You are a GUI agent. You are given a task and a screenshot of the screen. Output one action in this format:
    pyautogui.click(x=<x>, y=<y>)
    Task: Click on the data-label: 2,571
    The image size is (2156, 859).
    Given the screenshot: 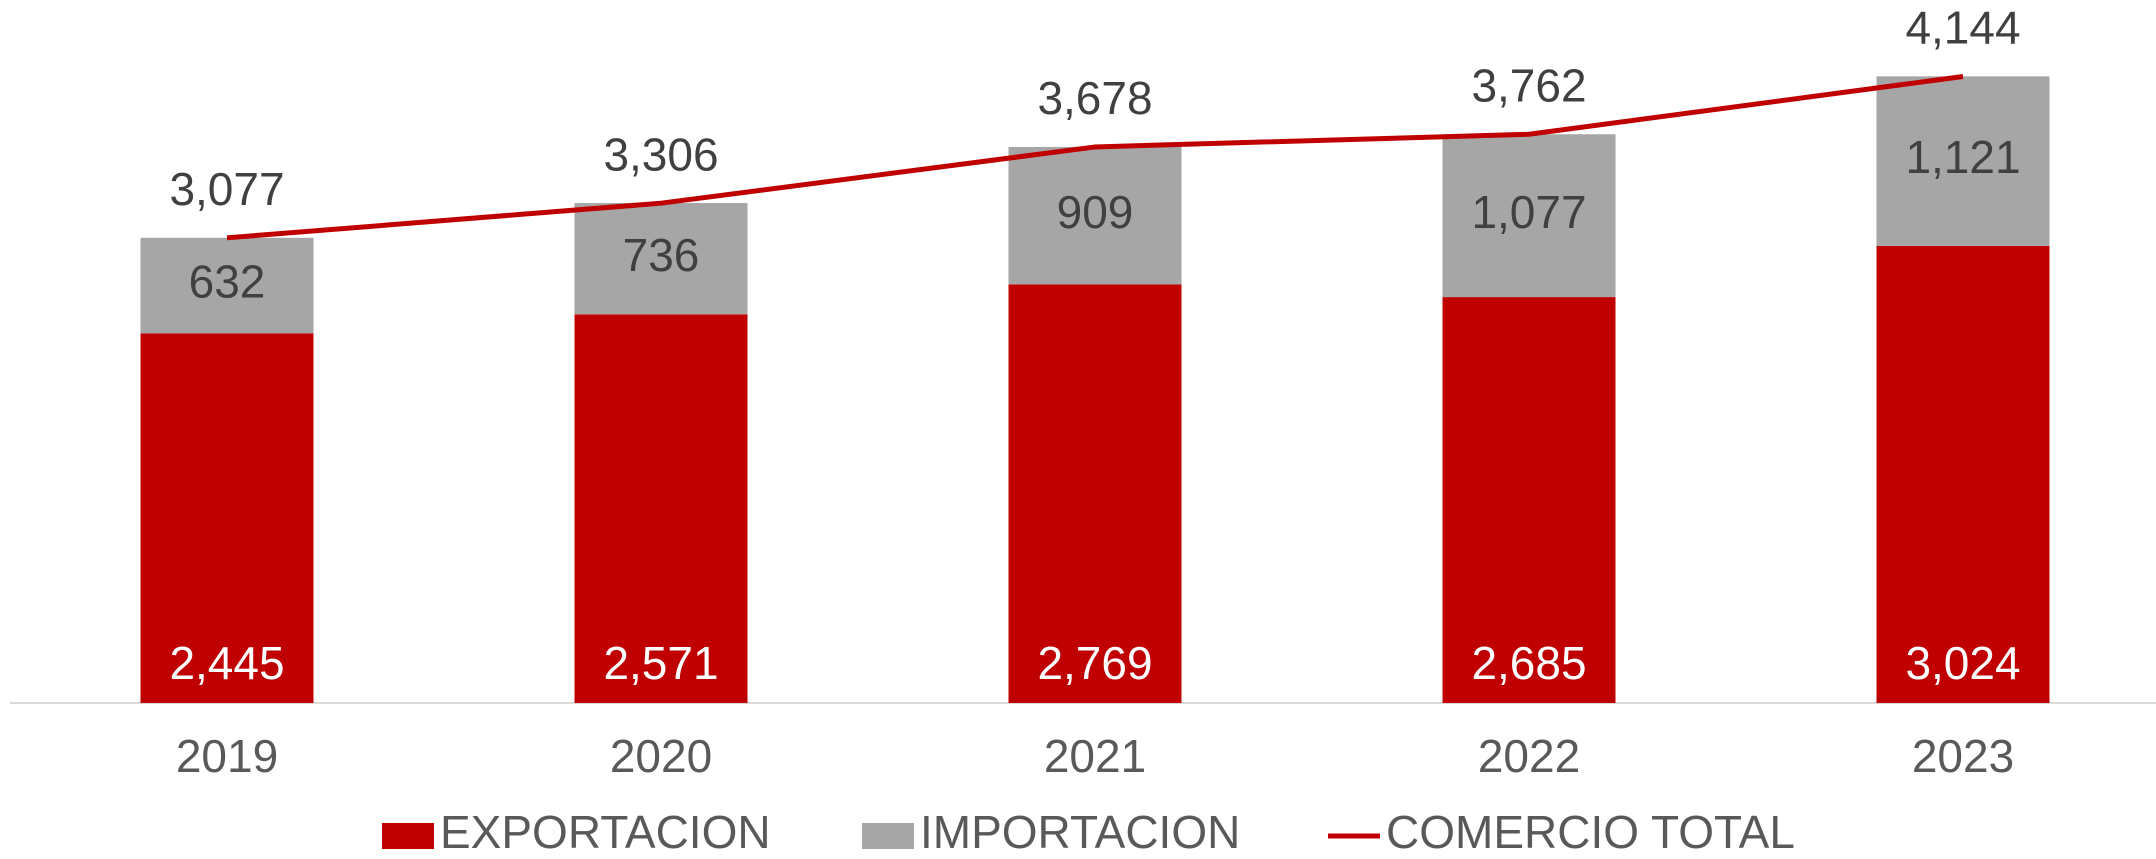 What is the action you would take?
    pyautogui.click(x=660, y=663)
    